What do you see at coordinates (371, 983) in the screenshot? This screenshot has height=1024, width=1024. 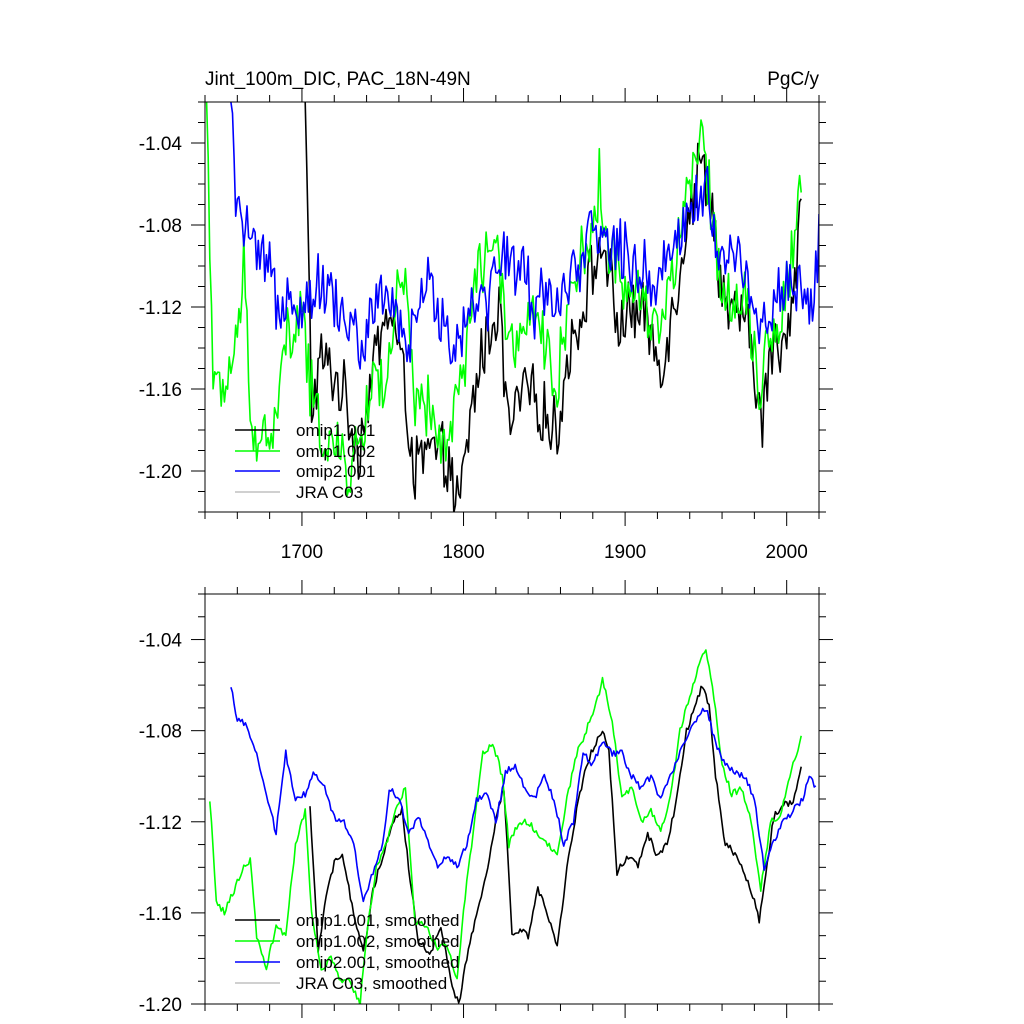 I see `legend-label-jra-c03-smoothed: JRA C03, smoothed` at bounding box center [371, 983].